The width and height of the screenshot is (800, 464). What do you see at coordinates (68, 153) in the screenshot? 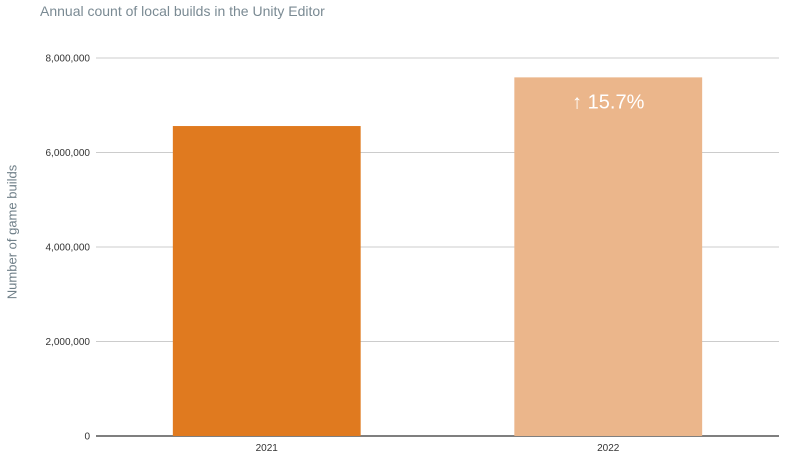
I see `y-tick-label: 6,000,000` at bounding box center [68, 153].